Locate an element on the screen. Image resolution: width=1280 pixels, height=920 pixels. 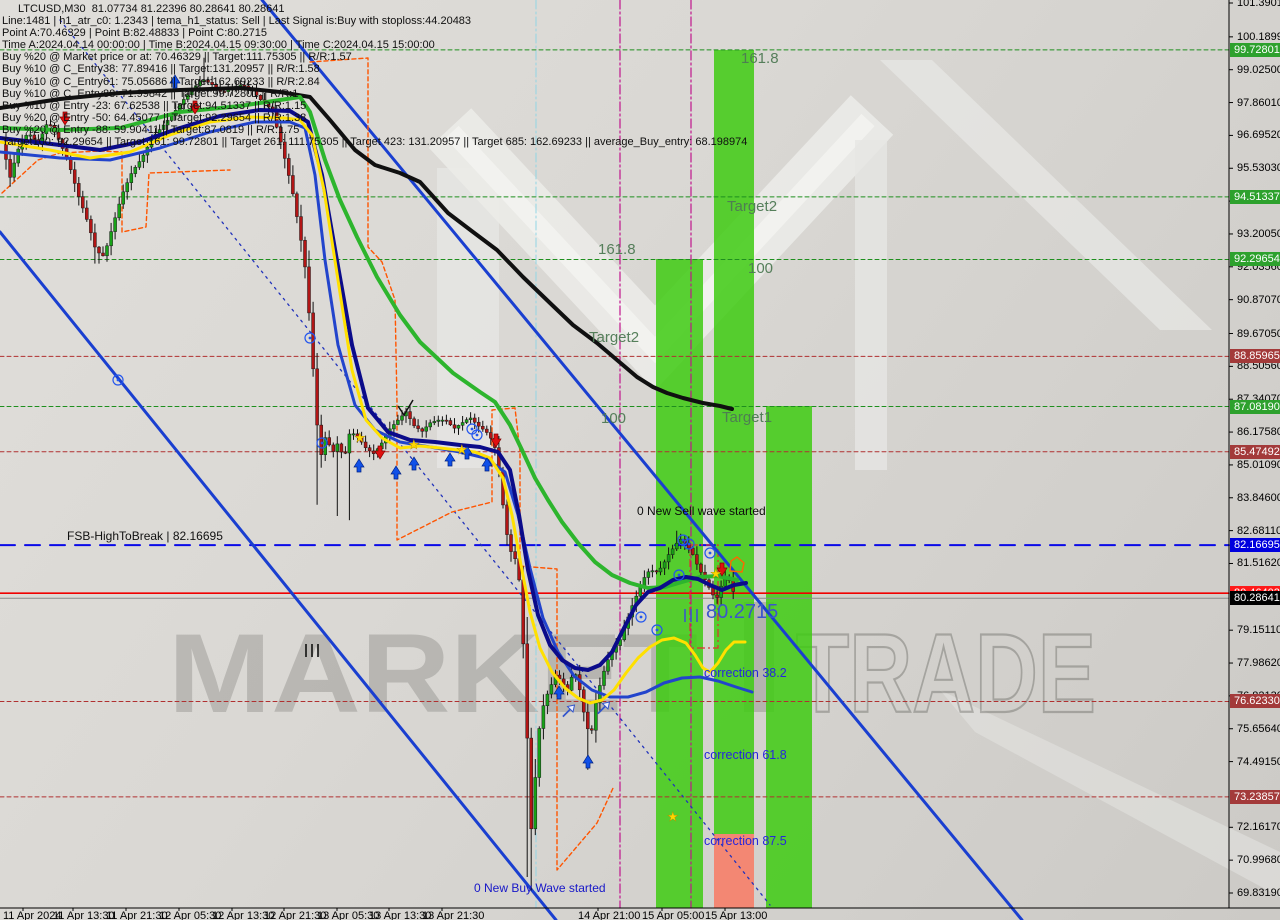
time-axis-label: 15 Apr 05:00 is located at coordinates (673, 915).